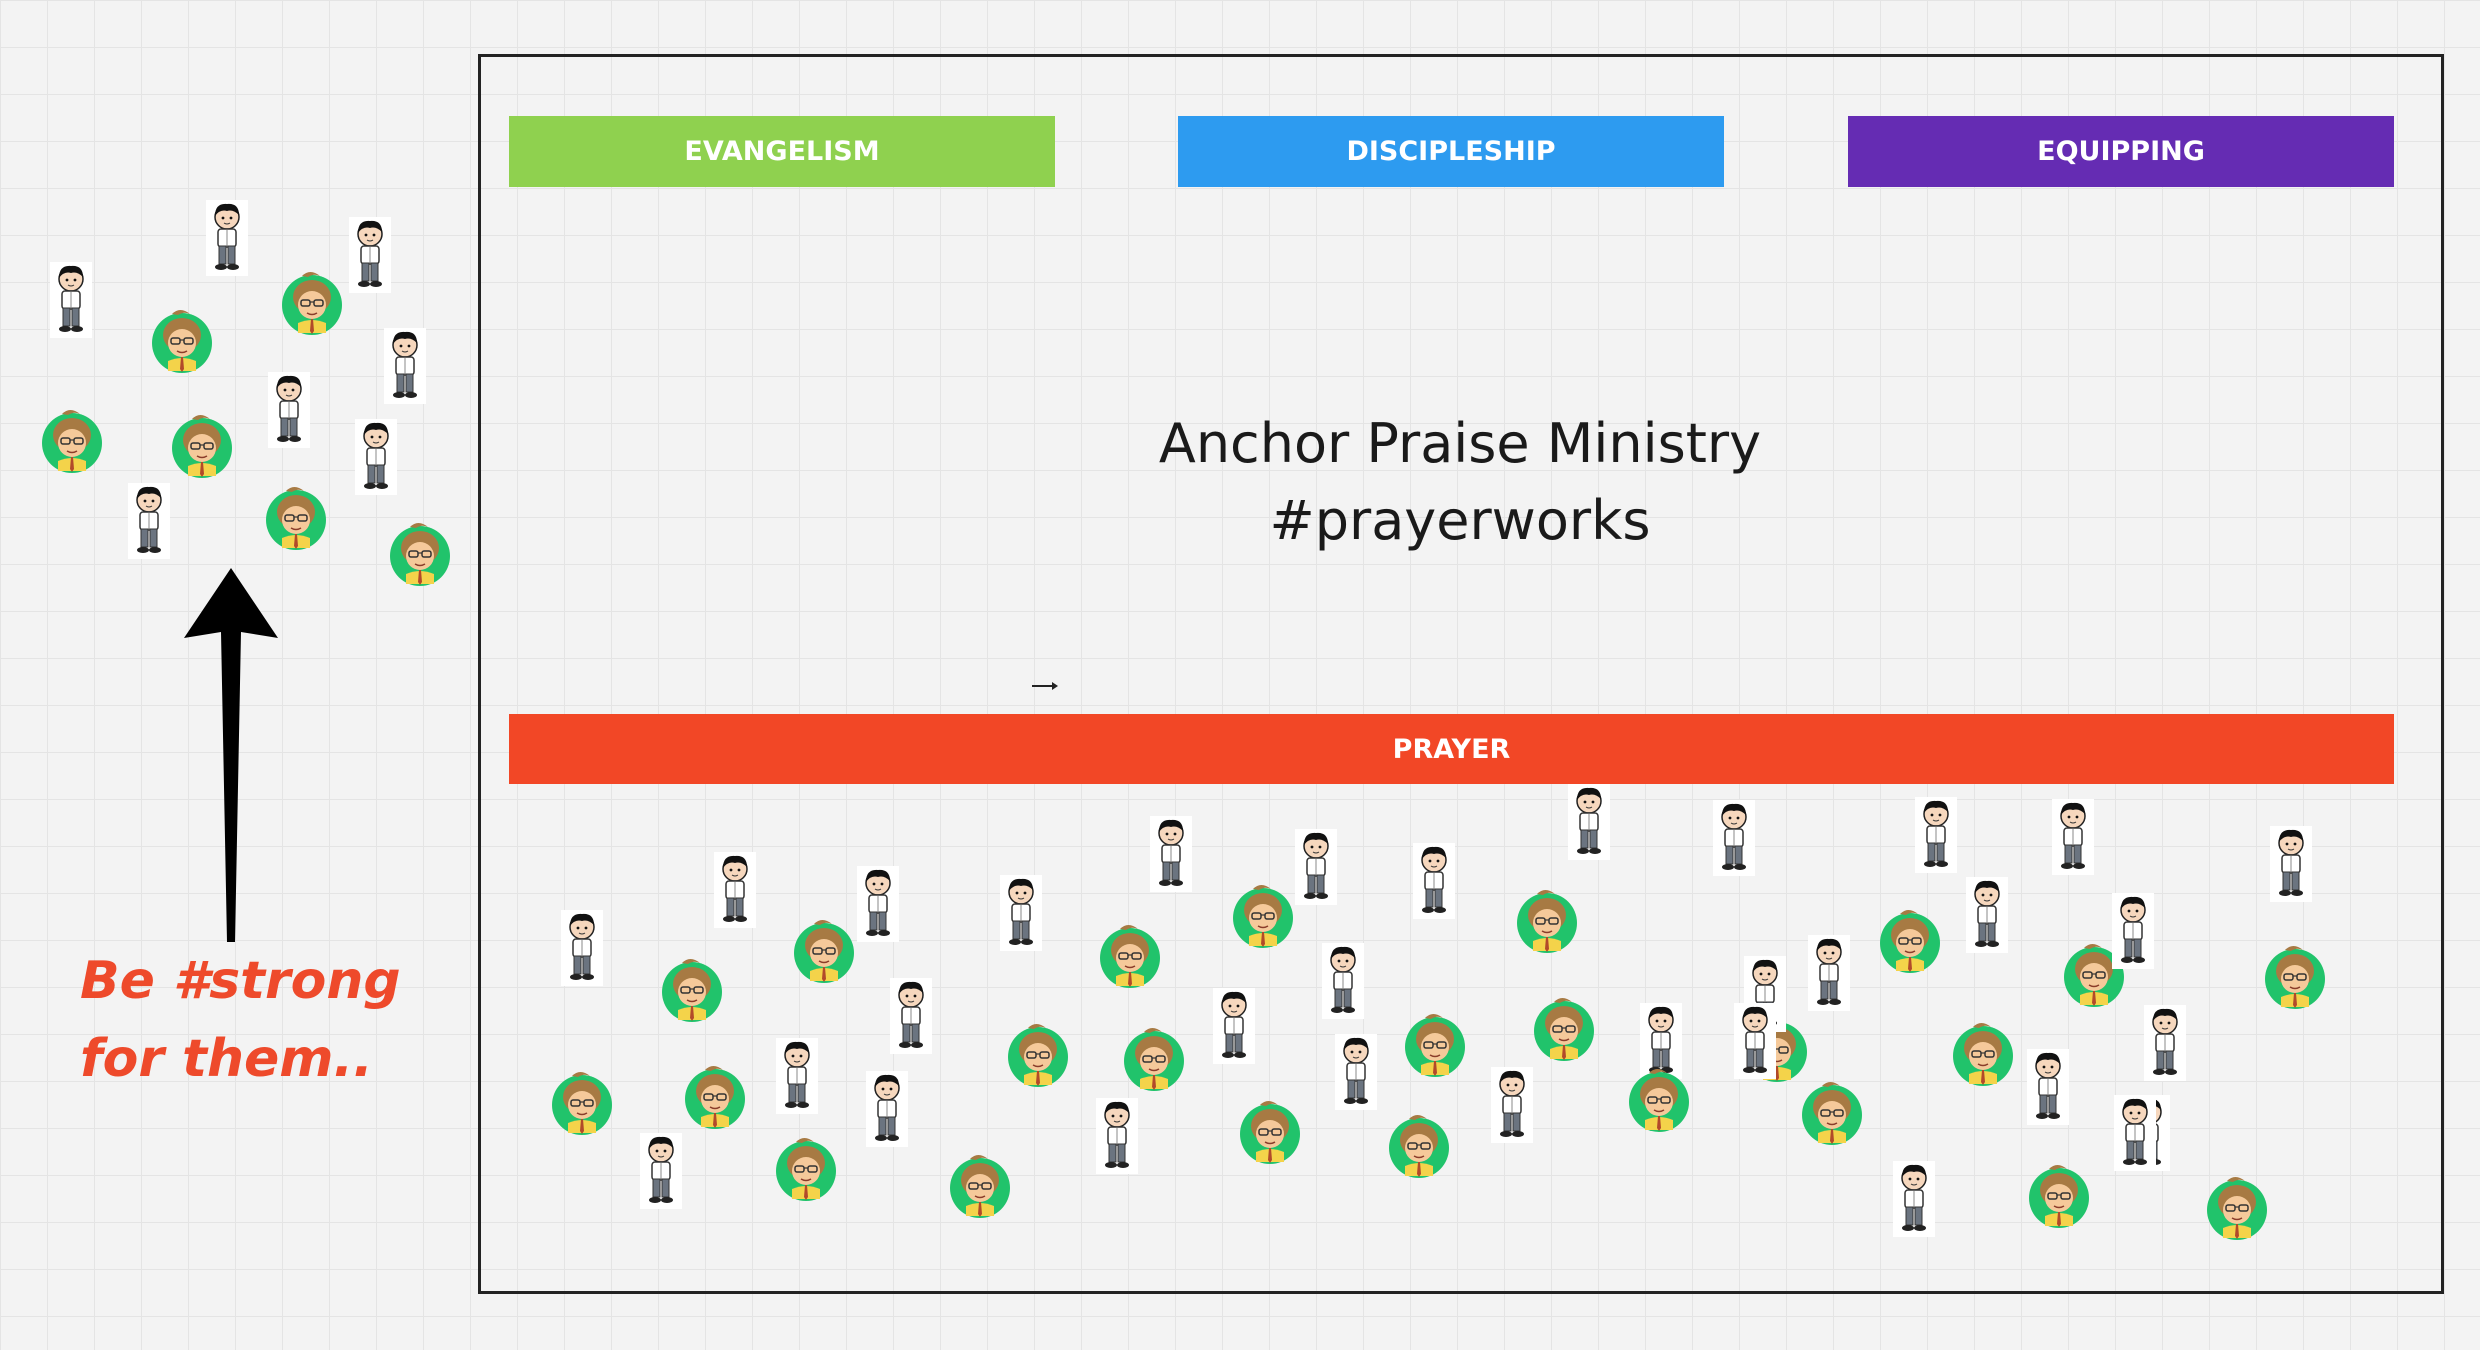  Describe the element at coordinates (226, 1059) in the screenshot. I see `caption-line-2: for them..` at that location.